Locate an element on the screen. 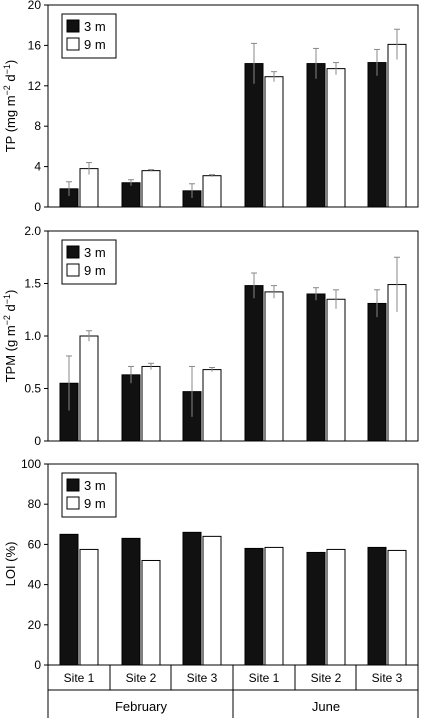 This screenshot has width=423, height=720. loi-legend-swatch-3m is located at coordinates (73, 485).